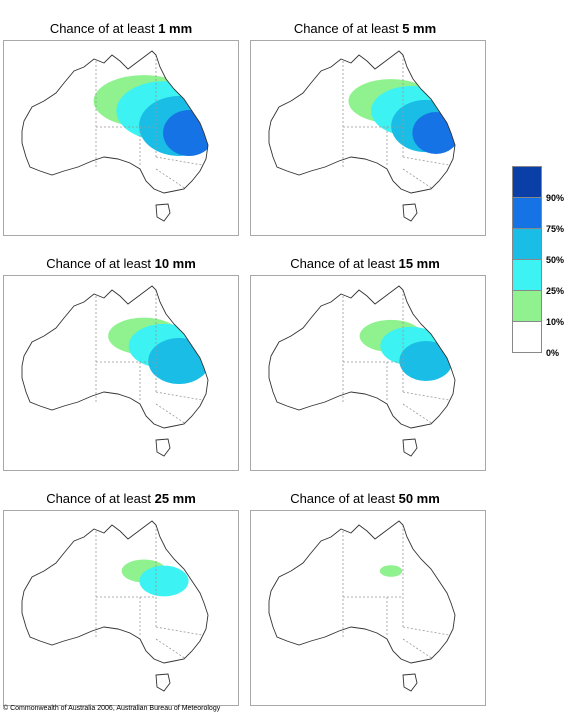  I want to click on panel-title-50mm: Chance of at least 50 mm, so click(365, 498).